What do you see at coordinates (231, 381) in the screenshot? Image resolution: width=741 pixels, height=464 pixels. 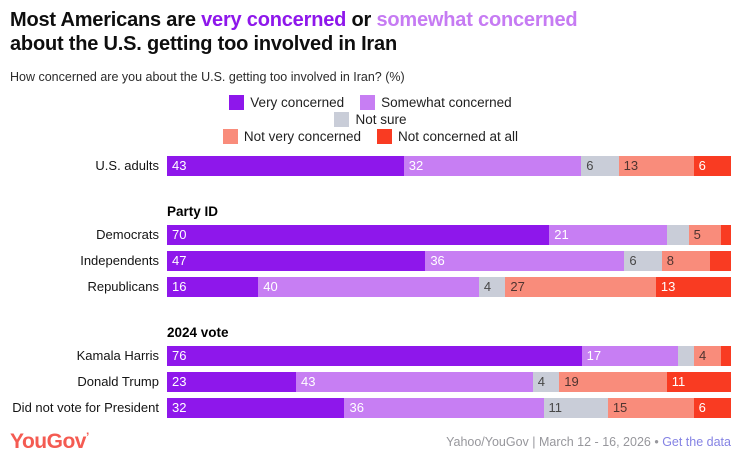 I see `bar-segment-very-concerned: 23` at bounding box center [231, 381].